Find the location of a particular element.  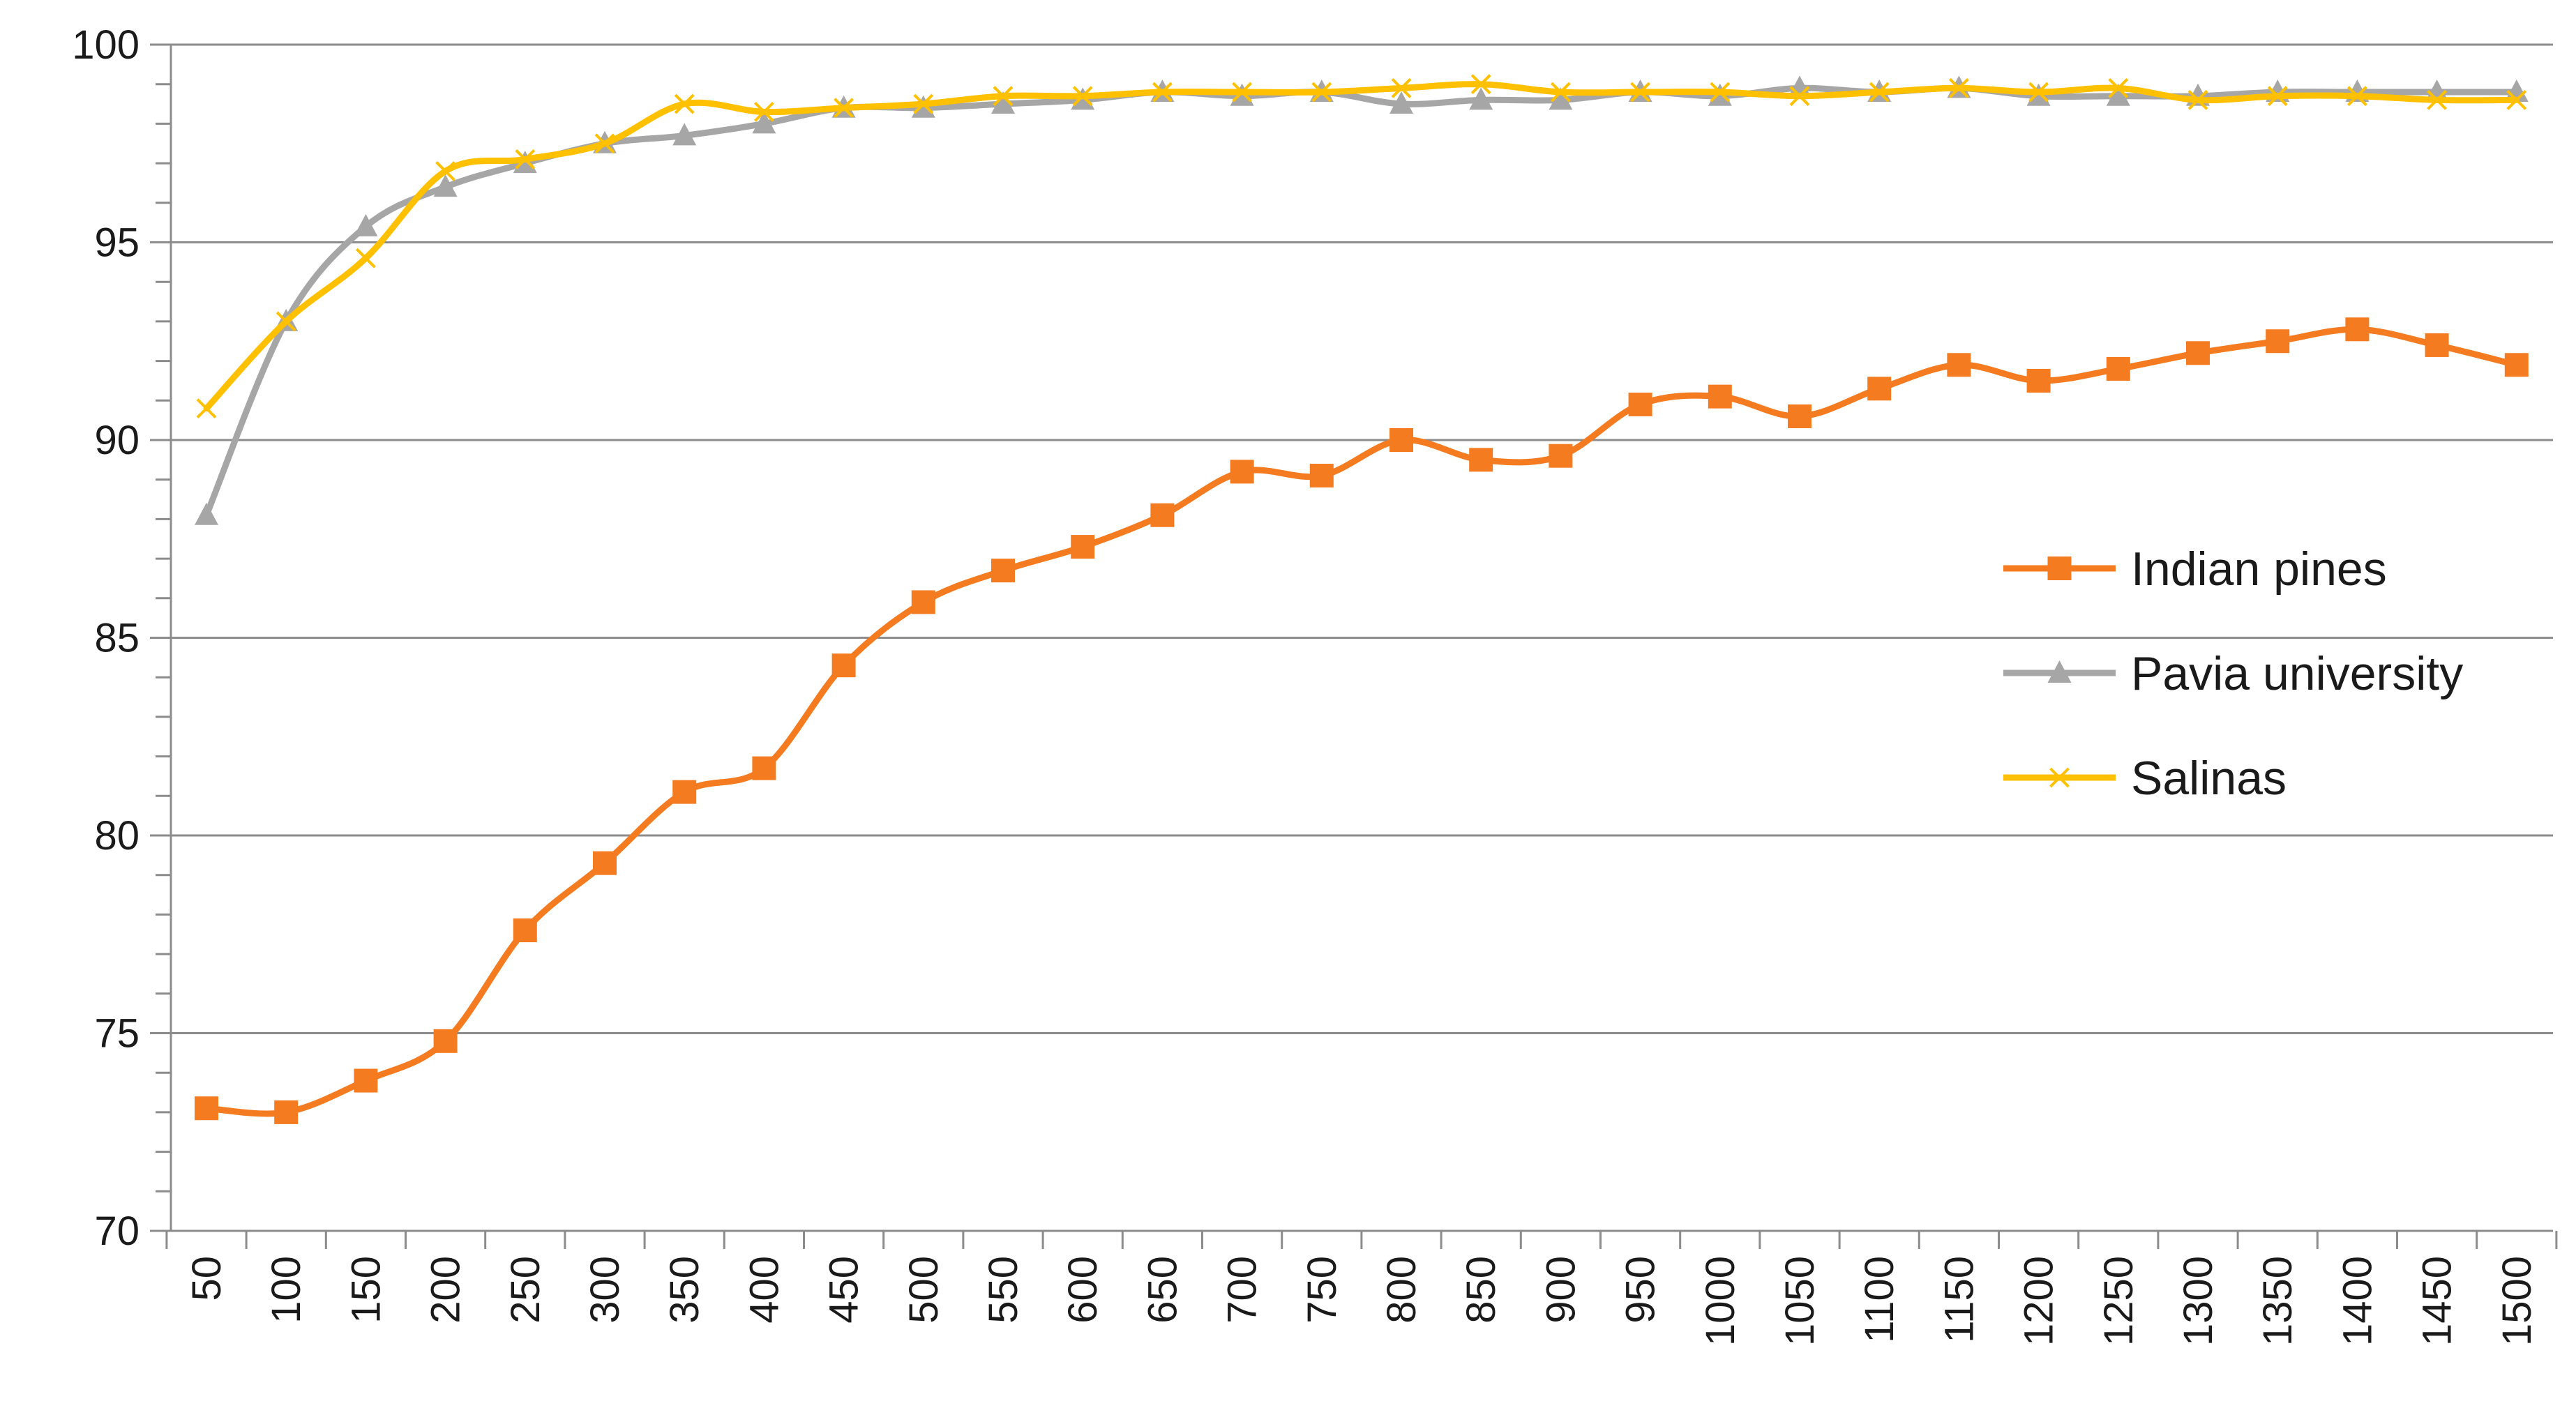

x-tick-label: 950 is located at coordinates (1641, 1290).